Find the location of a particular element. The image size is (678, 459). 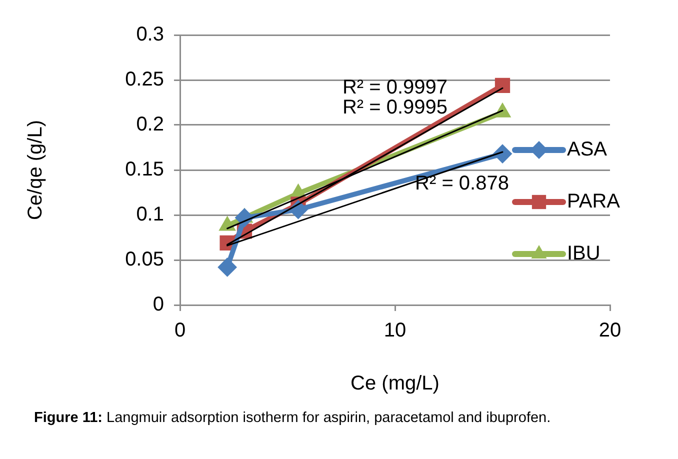

y-tick-label: 0.05 is located at coordinates (144, 259).